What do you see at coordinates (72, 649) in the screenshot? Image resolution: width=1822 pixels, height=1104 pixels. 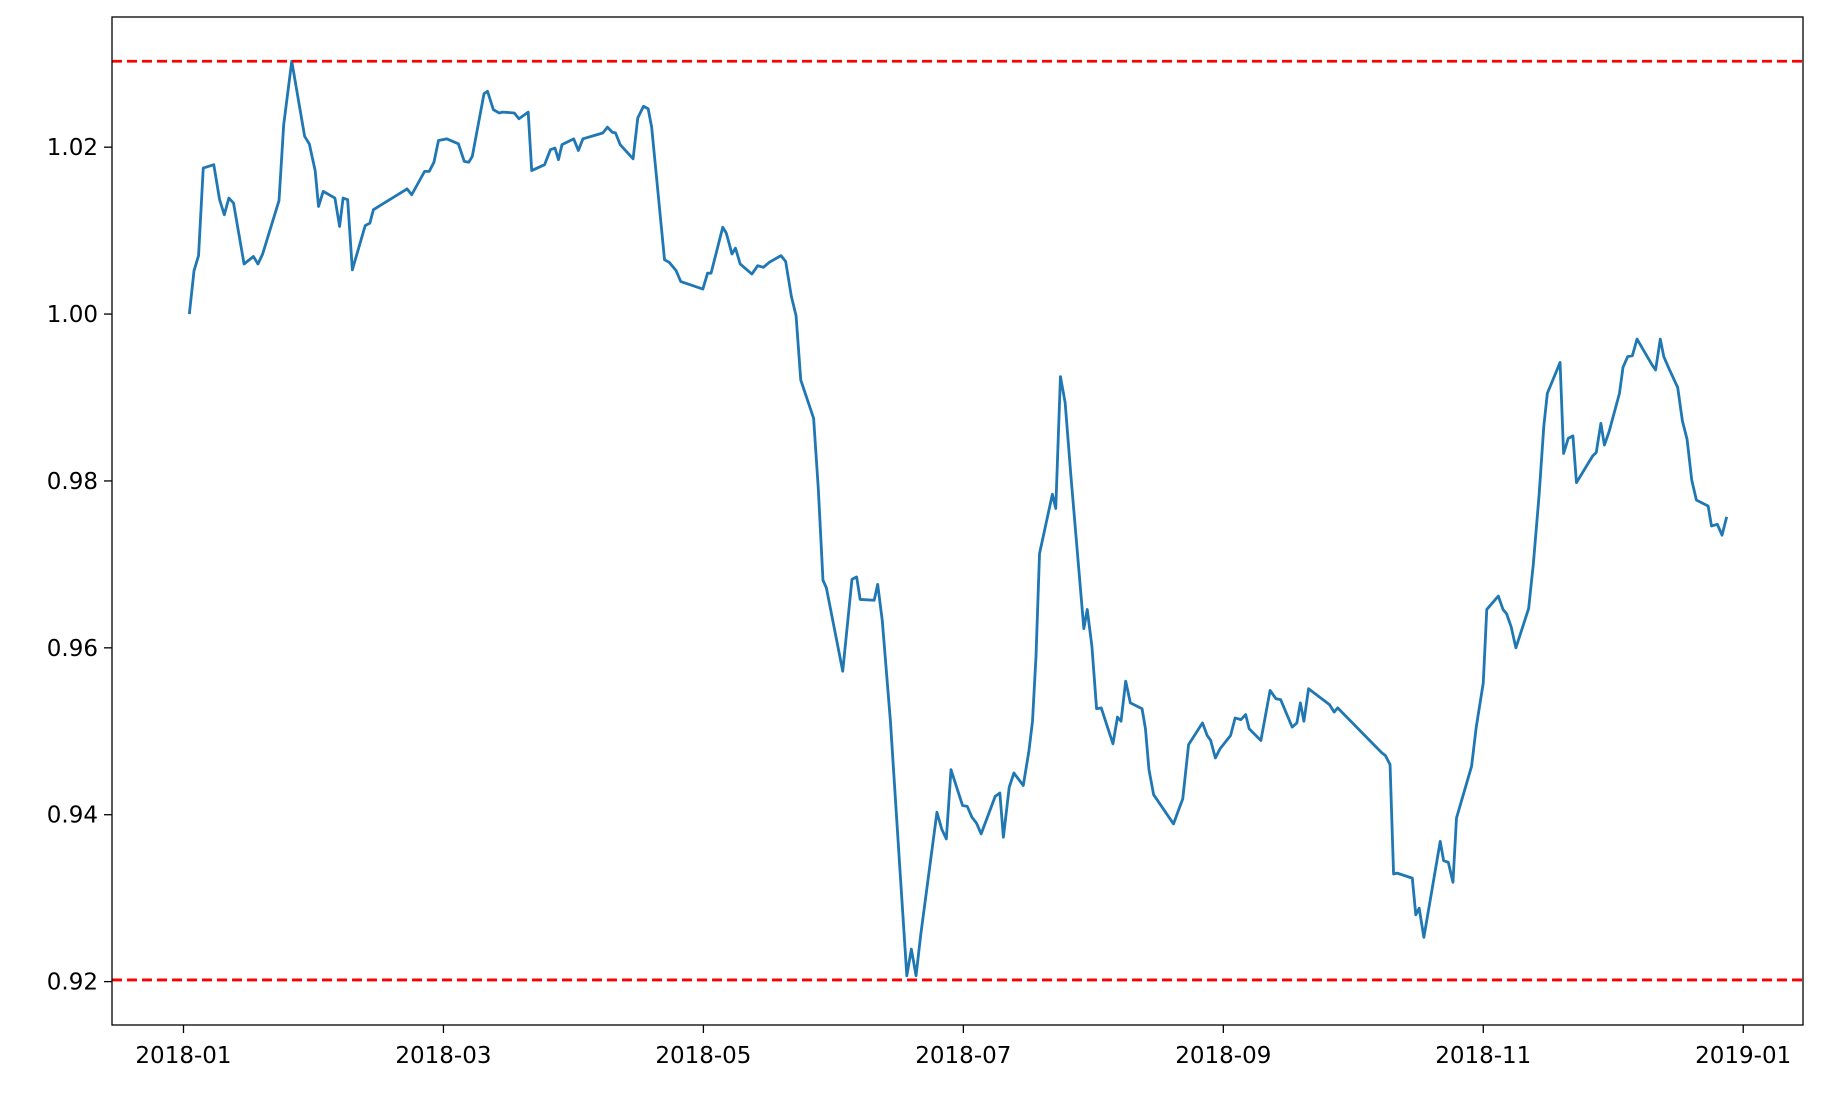 I see `y-tick-label: 0.96` at bounding box center [72, 649].